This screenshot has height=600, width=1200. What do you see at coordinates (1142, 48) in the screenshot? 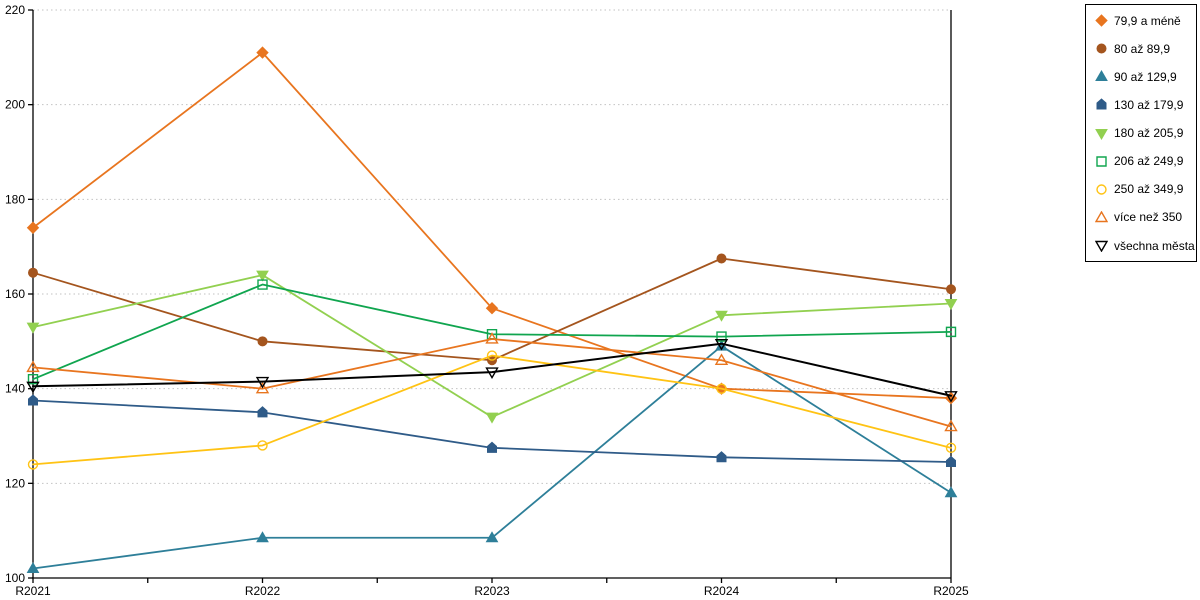
I see `legend-label: 80 až 89,9` at bounding box center [1142, 48].